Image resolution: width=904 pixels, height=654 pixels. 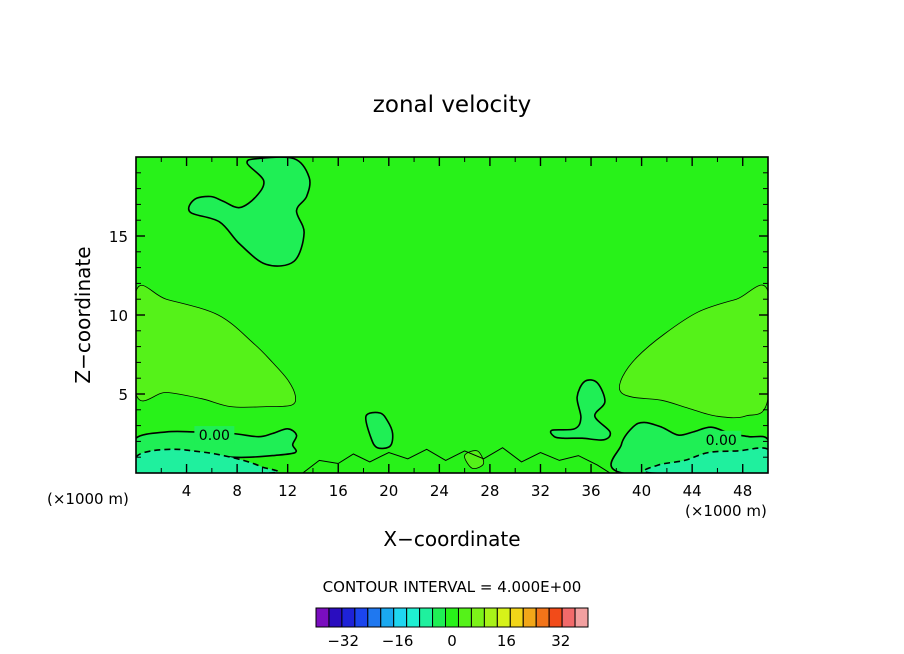 I want to click on colorbar-tick-label: 32, so click(x=560, y=641).